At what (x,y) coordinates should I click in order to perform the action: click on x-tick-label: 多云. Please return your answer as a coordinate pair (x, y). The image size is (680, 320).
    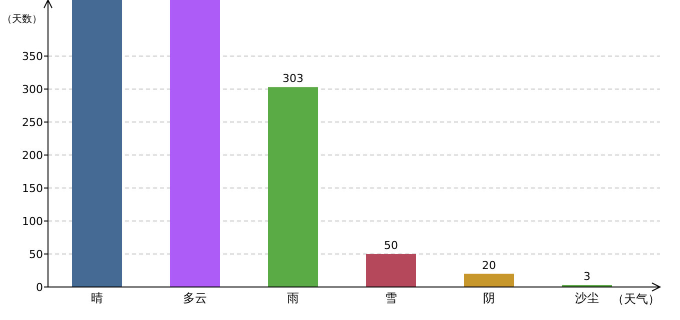
    Looking at the image, I should click on (195, 298).